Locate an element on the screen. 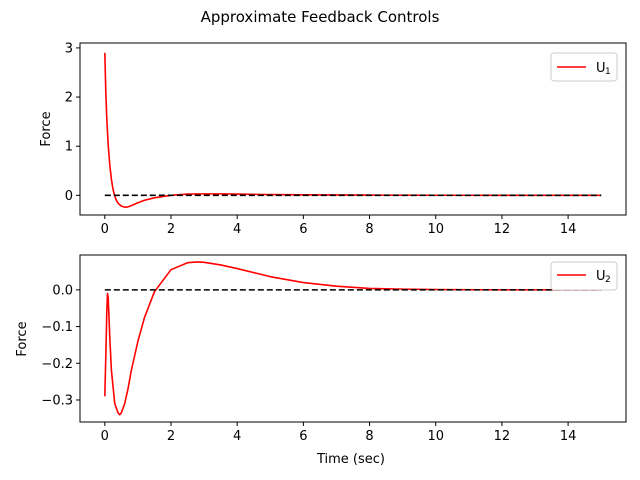  bottom-x-tick-label: 4 is located at coordinates (237, 436).